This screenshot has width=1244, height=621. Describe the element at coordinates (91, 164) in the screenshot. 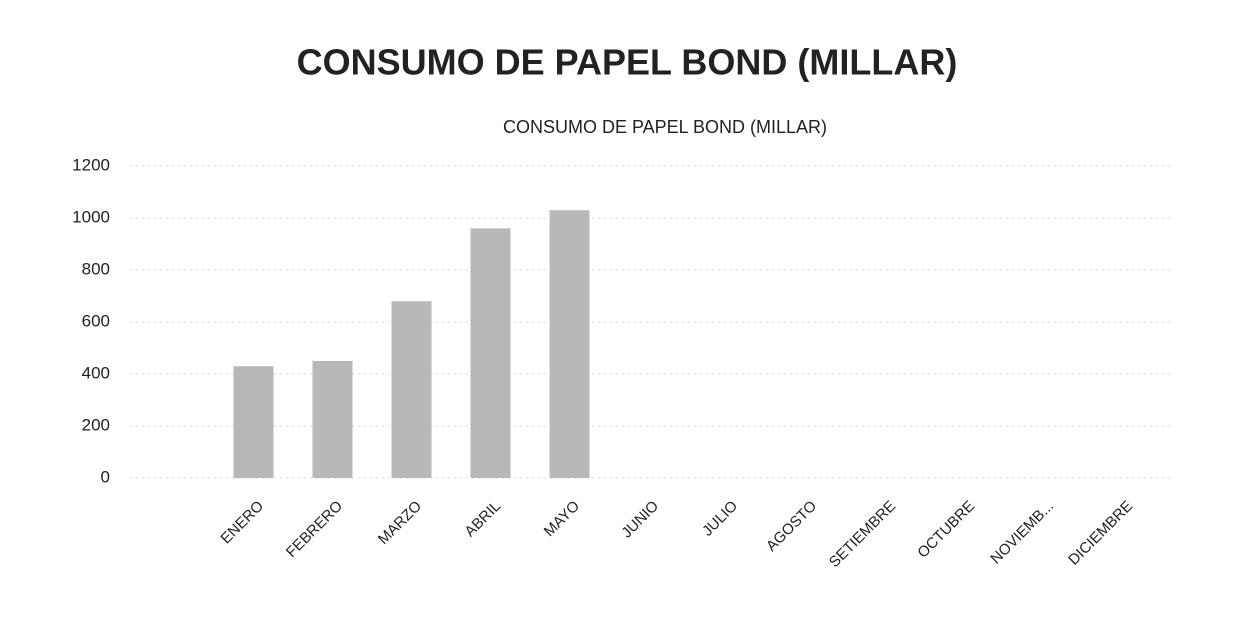

I see `y-tick-label: 1200` at that location.